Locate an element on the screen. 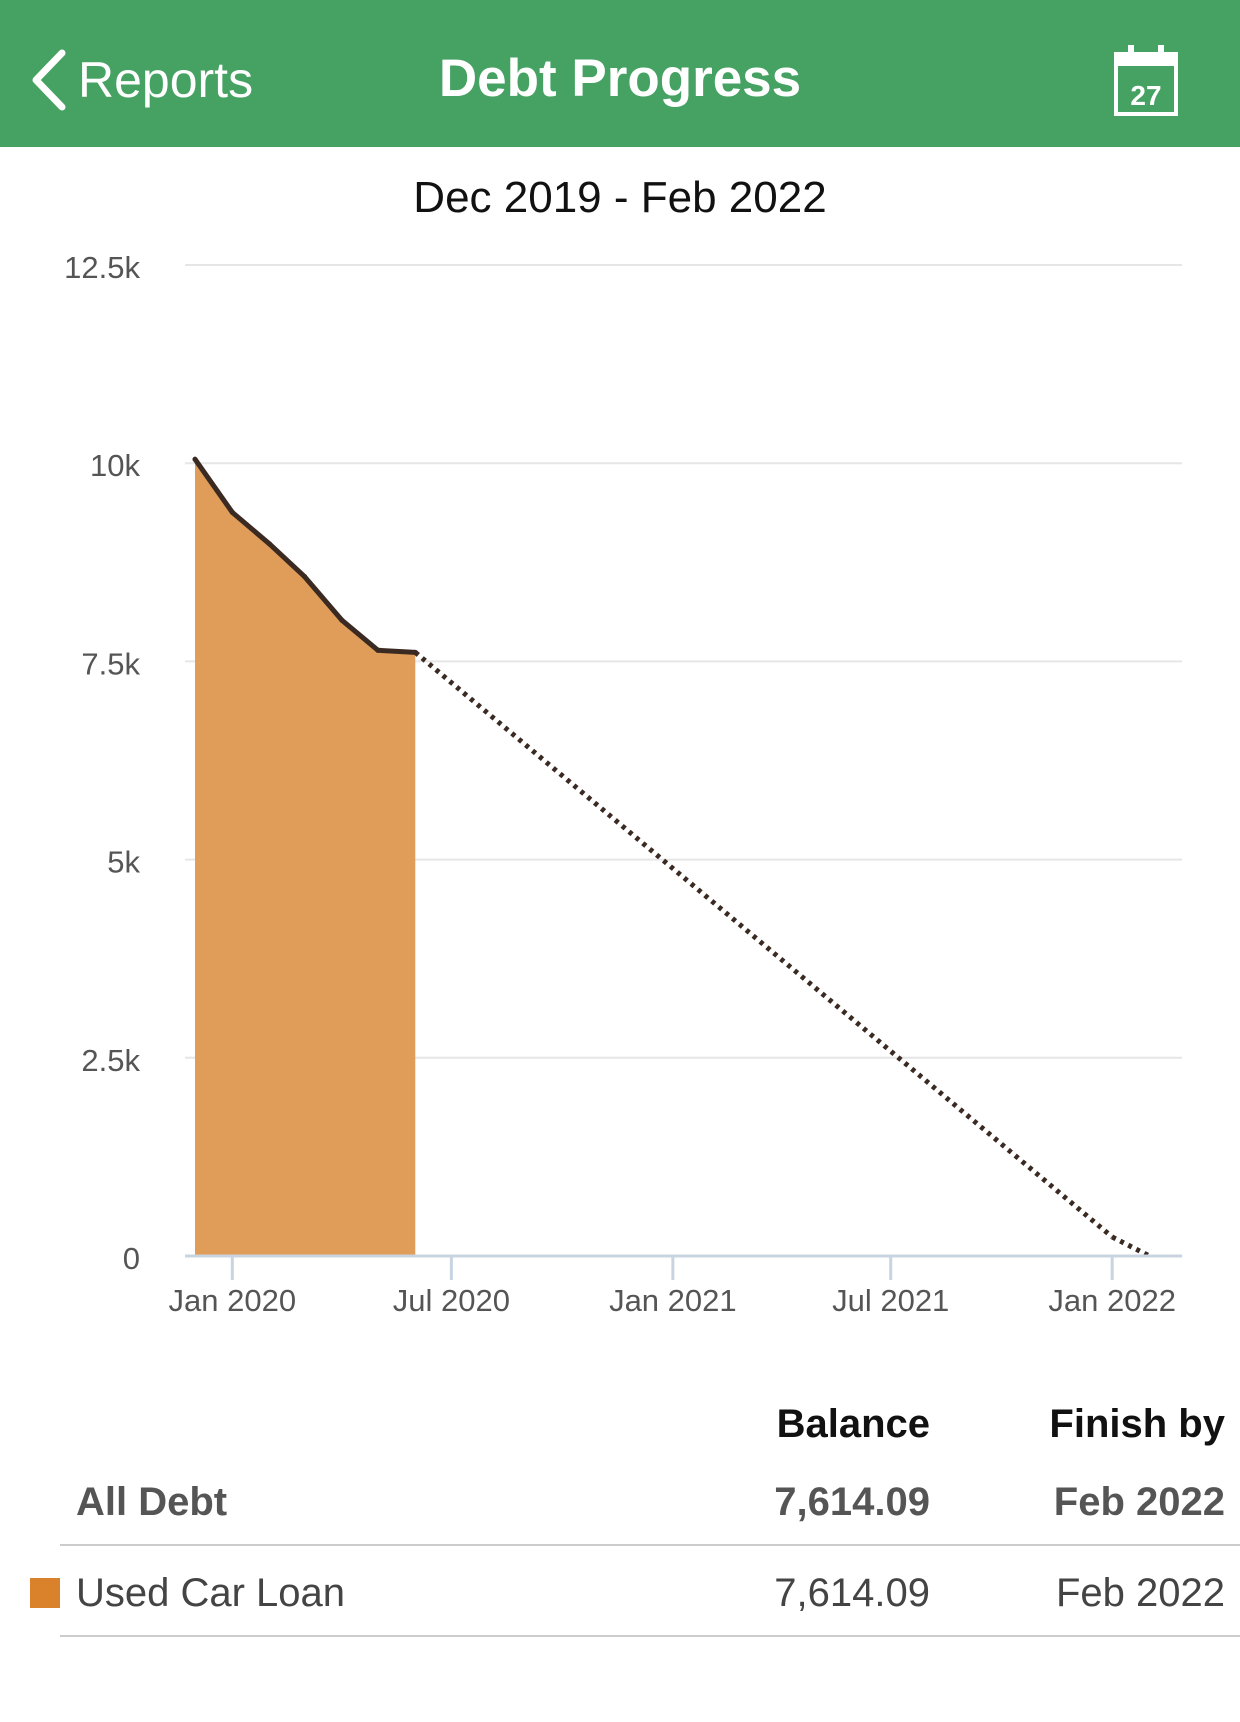 The image size is (1240, 1722). total-row-name: All Debt is located at coordinates (151, 1502).